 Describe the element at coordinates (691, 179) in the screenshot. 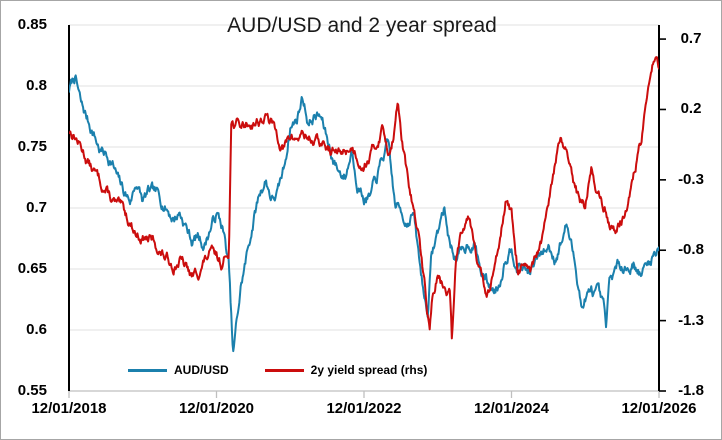

I see `right-axis-tick-label: -0.3` at that location.